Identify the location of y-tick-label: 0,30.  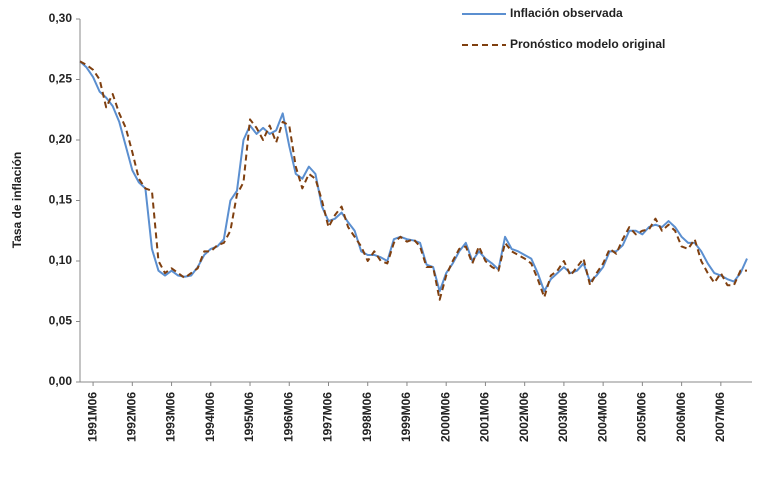
(61, 18).